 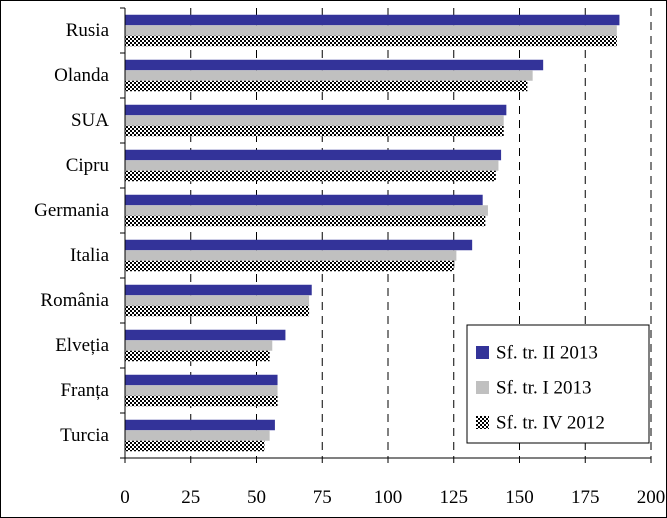 I want to click on x-tick-label-50: 50, so click(x=256, y=497).